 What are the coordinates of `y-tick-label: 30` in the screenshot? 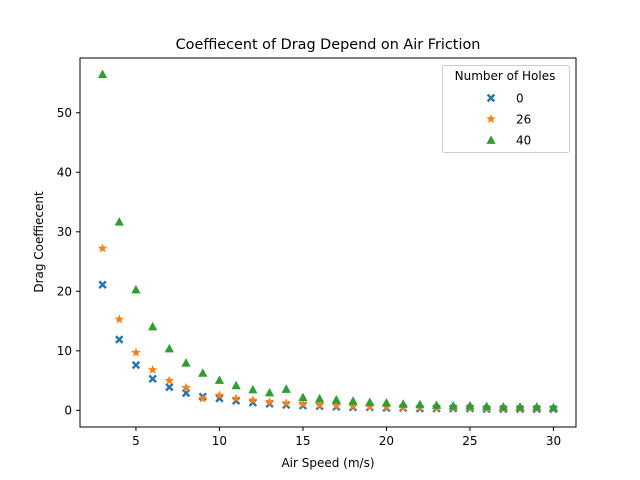 It's located at (64, 232).